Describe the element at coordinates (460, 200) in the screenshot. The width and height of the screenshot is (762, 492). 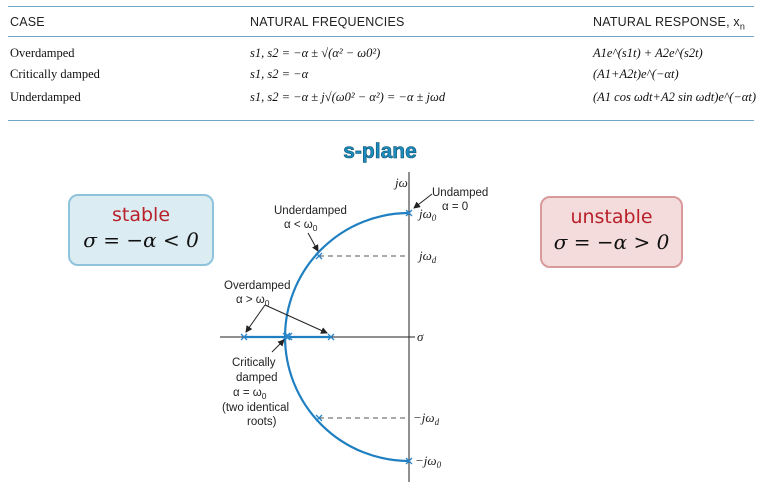
I see `annotation-undamped: Undamped α = 0` at that location.